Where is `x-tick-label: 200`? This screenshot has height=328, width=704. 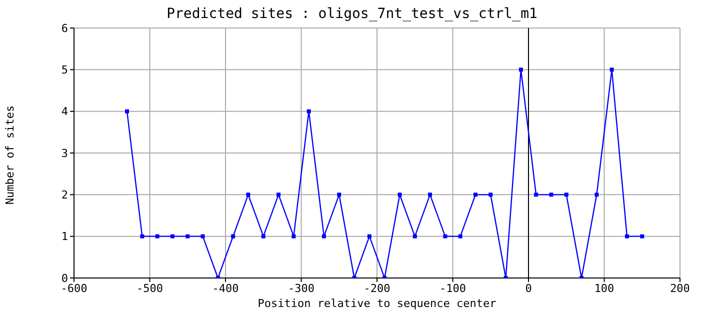 x-tick-label: 200 is located at coordinates (680, 288).